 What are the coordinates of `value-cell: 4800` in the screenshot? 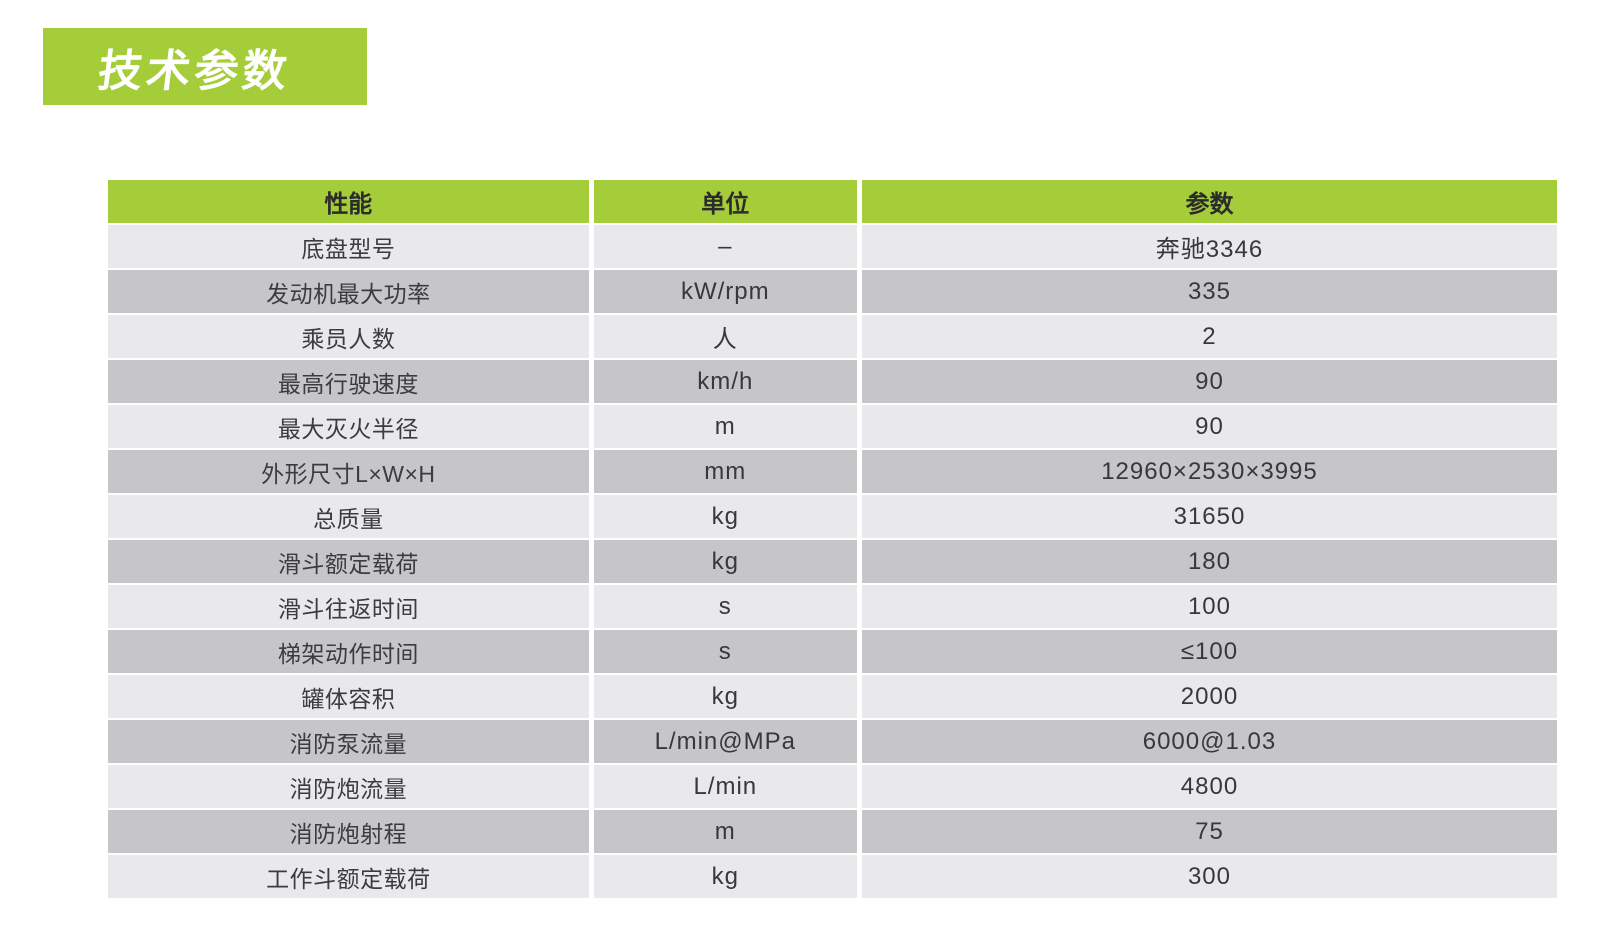 It's located at (1209, 786).